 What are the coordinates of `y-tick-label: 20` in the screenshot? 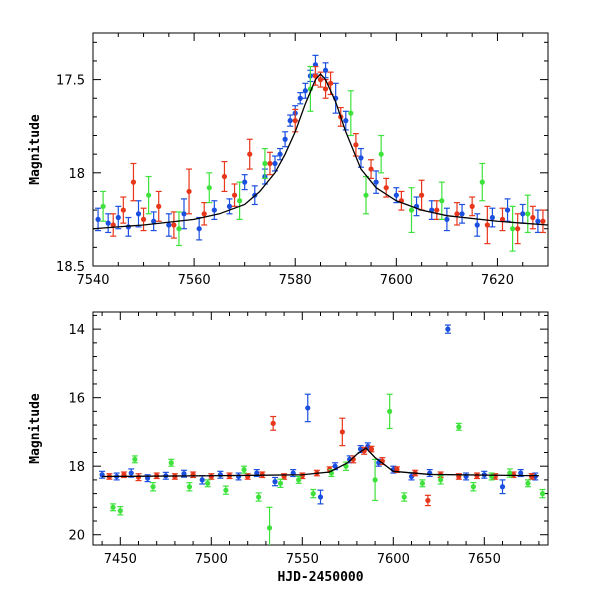 It's located at (76, 536).